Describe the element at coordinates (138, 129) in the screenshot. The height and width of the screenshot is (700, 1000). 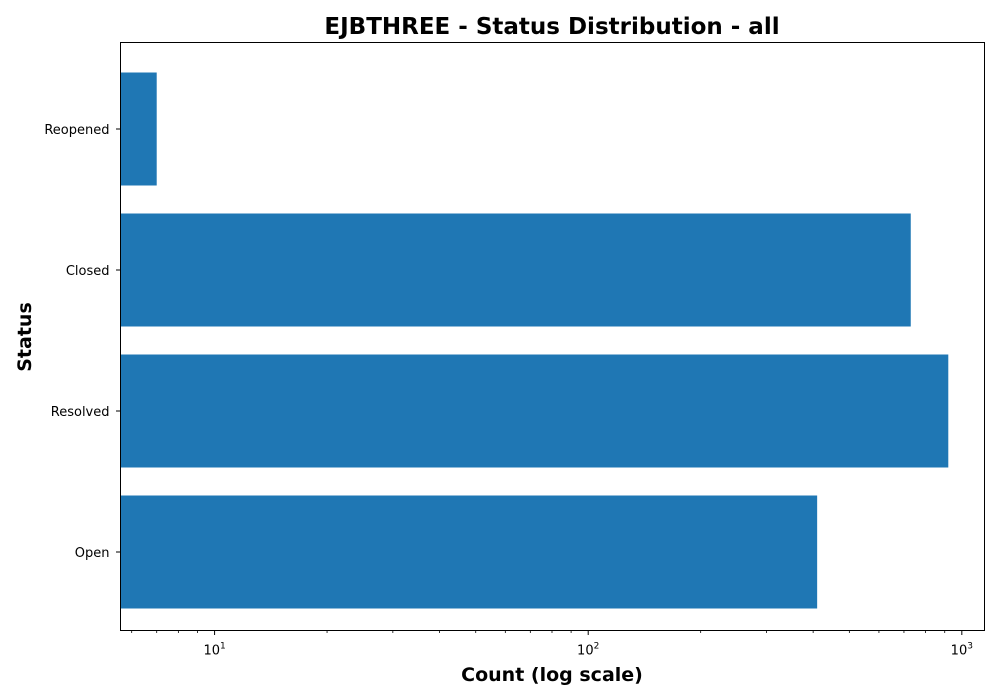
I see `bar-reopened` at that location.